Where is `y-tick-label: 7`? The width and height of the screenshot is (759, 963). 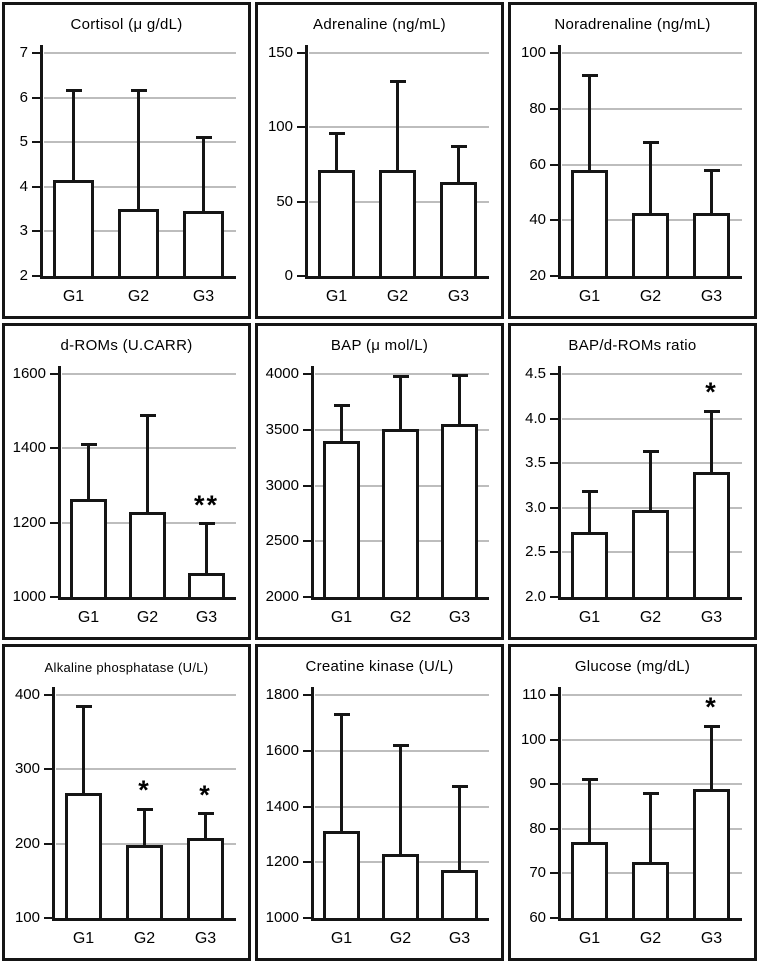
y-tick-label: 7 is located at coordinates (23, 52).